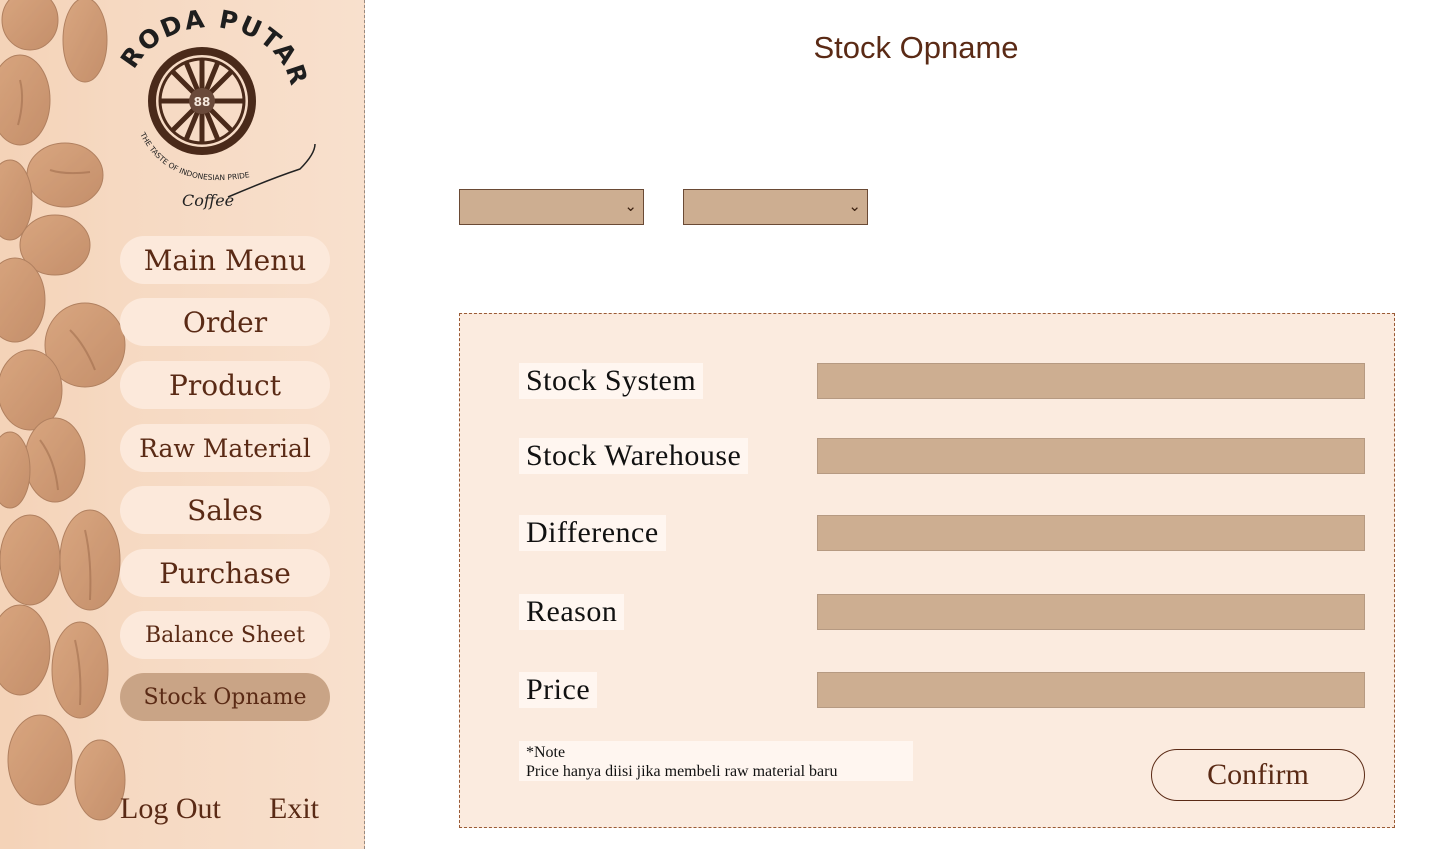 The height and width of the screenshot is (849, 1435). What do you see at coordinates (202, 102) in the screenshot?
I see `svg-text: 88` at bounding box center [202, 102].